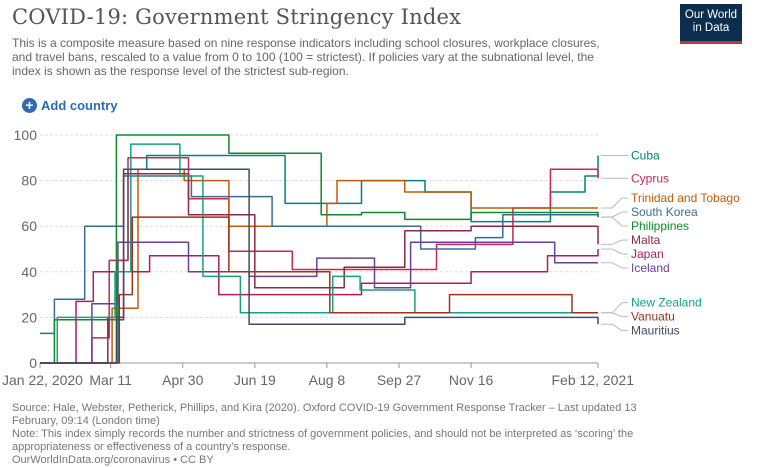  Describe the element at coordinates (79, 105) in the screenshot. I see `add-country-label: Add country` at that location.